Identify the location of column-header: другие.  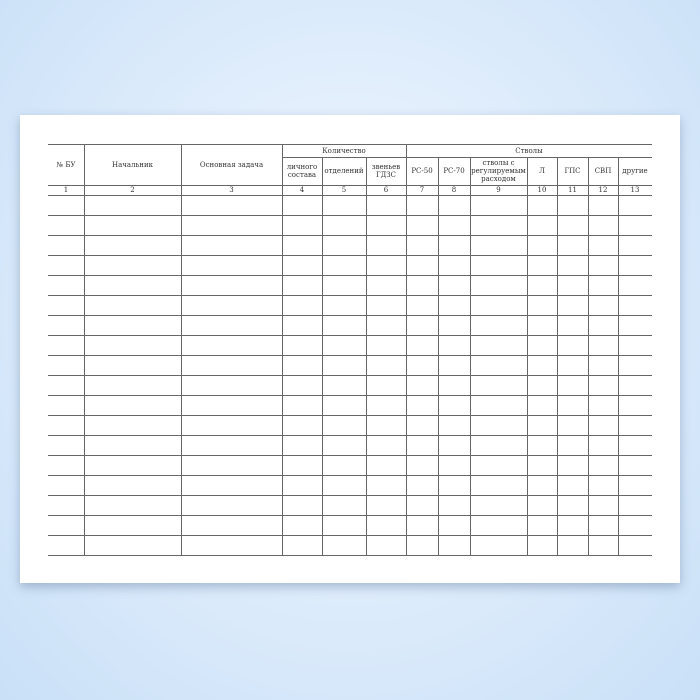
(635, 171).